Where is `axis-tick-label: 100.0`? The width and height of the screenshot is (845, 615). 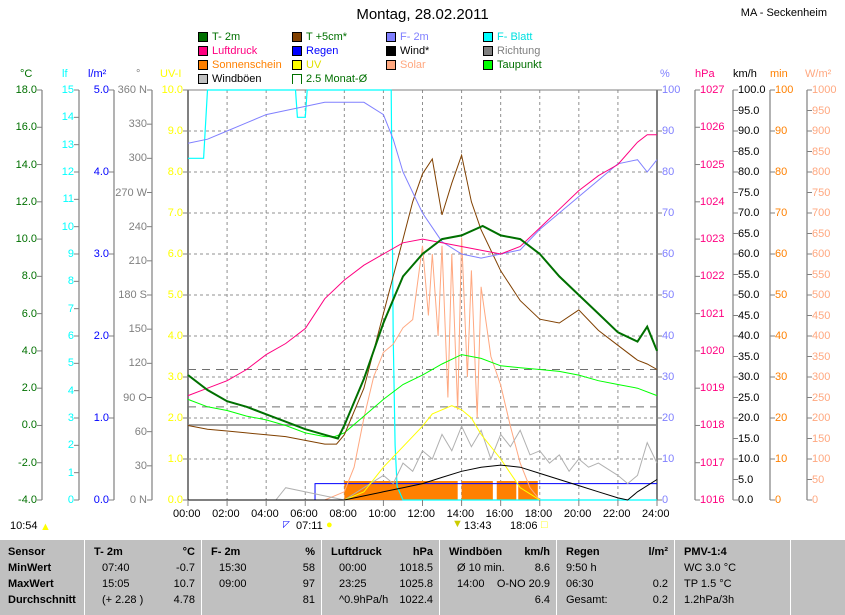
axis-tick-label: 100.0 is located at coordinates (752, 90).